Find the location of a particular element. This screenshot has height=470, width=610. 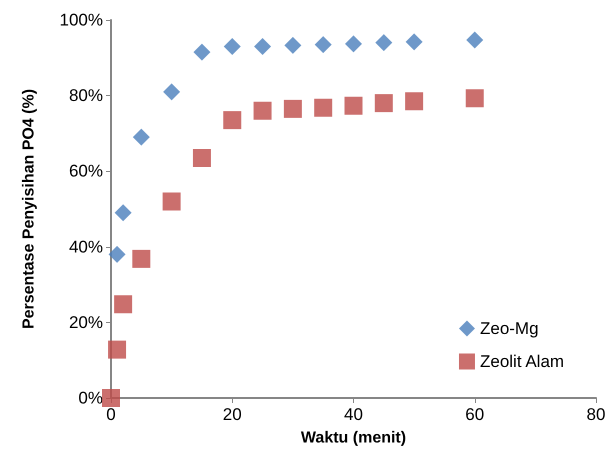

y-axis-title: Persentase Penyisihan PO4 (%) is located at coordinates (29, 209).